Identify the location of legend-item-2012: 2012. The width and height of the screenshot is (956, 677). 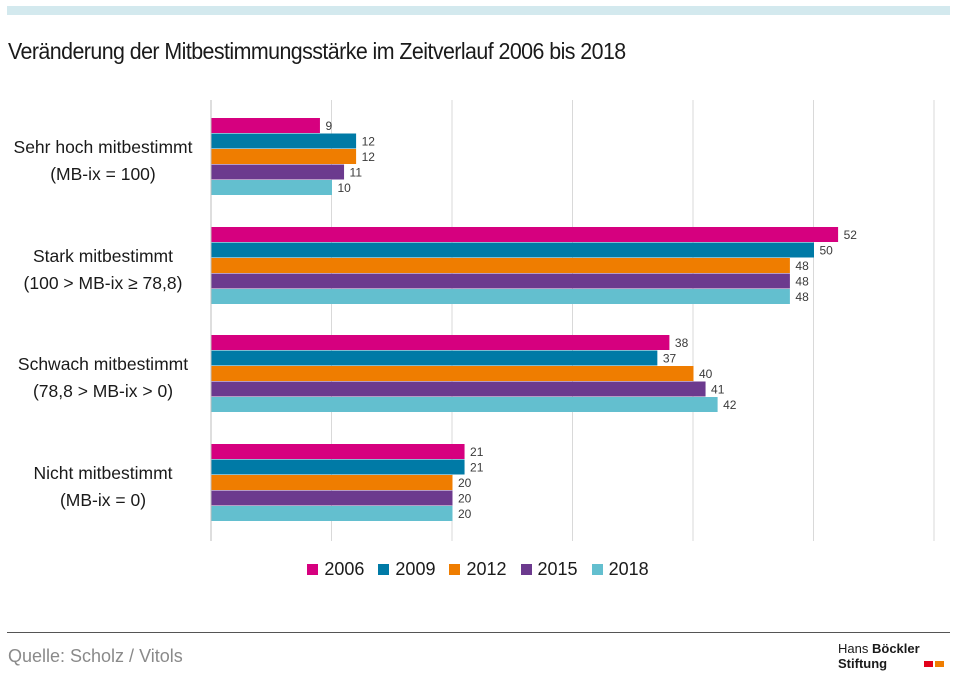
(478, 569).